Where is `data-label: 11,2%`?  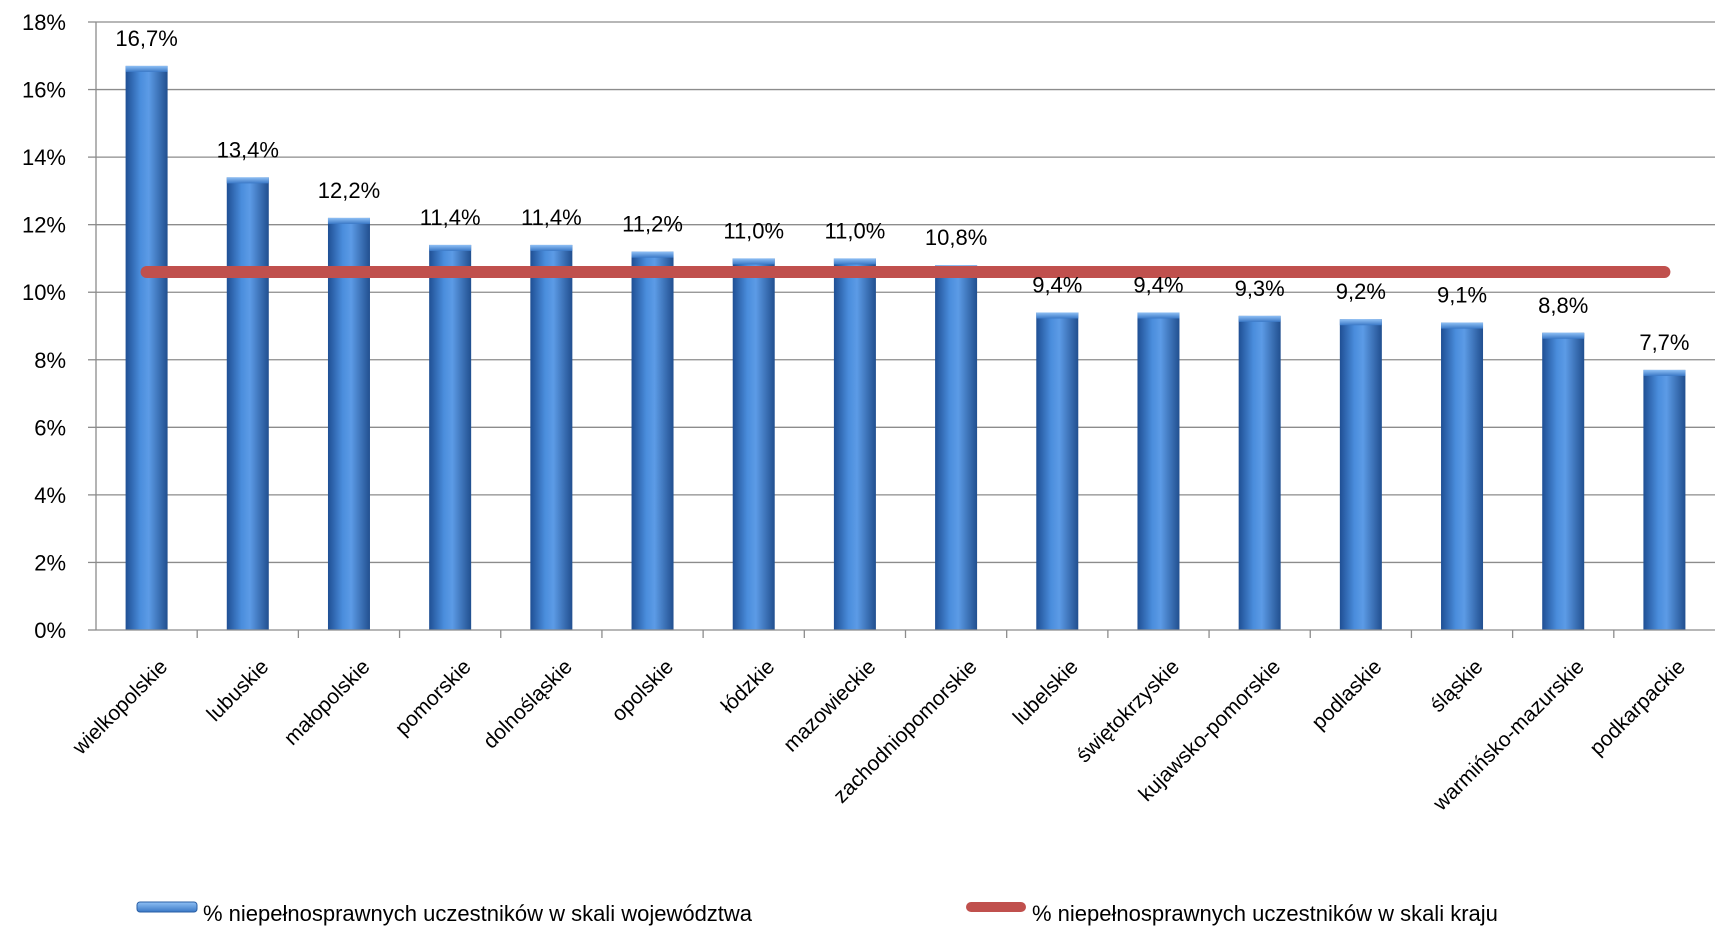
data-label: 11,2% is located at coordinates (652, 224).